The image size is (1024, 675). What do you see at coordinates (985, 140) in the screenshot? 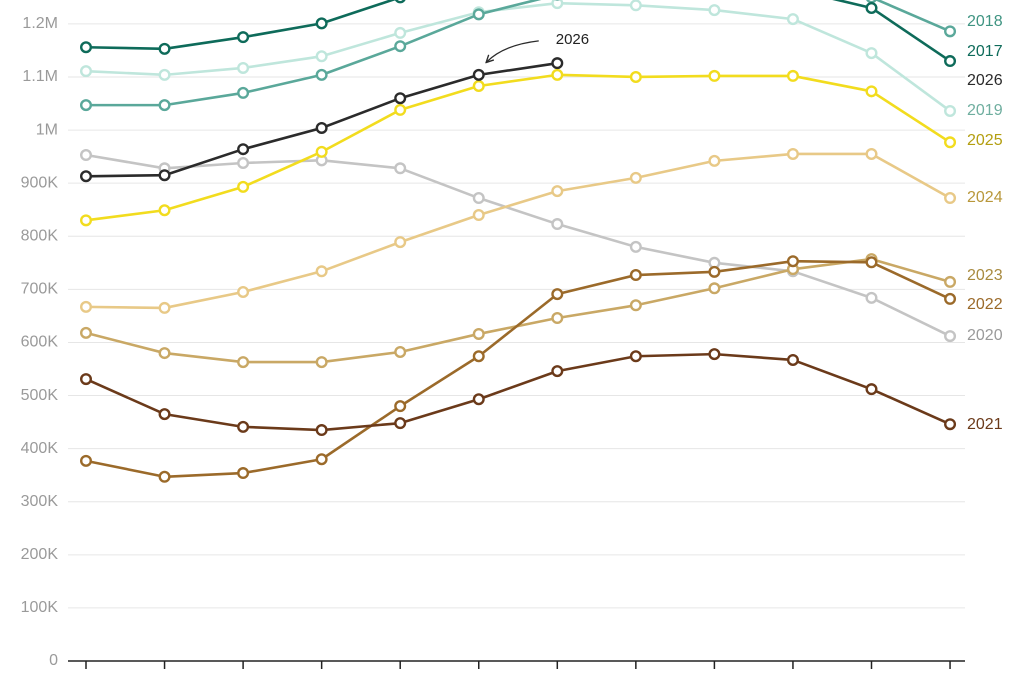
I see `series-label: 2025` at bounding box center [985, 140].